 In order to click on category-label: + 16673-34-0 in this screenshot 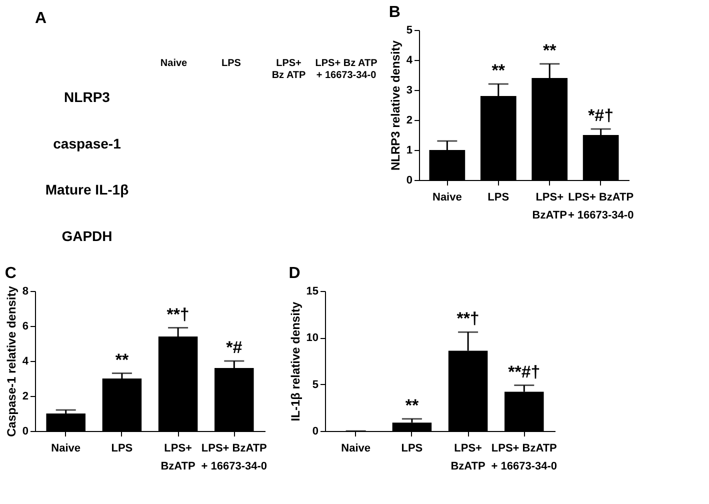, I will do `click(346, 75)`.